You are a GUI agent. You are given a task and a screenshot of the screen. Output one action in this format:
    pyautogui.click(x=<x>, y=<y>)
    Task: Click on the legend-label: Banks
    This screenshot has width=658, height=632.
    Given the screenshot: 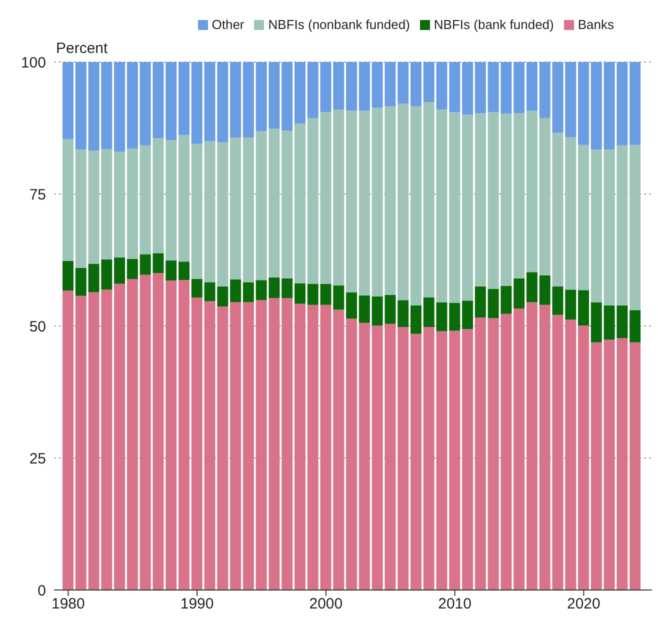 What is the action you would take?
    pyautogui.click(x=596, y=24)
    